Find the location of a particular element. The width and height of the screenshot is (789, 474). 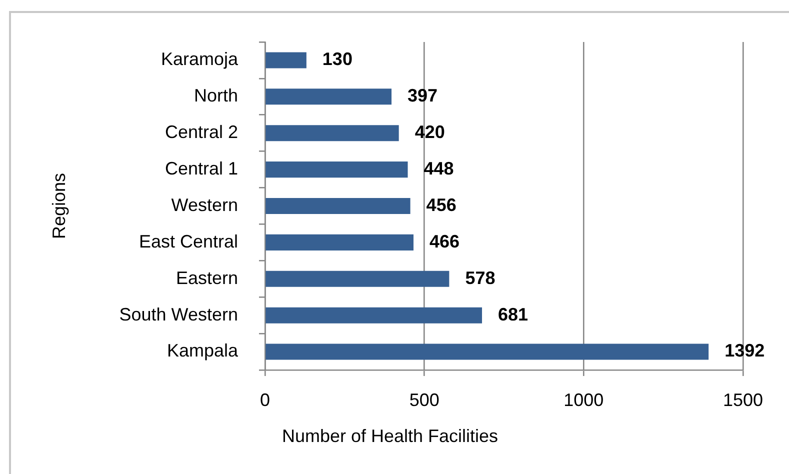

y-tick-label: Western is located at coordinates (204, 204).